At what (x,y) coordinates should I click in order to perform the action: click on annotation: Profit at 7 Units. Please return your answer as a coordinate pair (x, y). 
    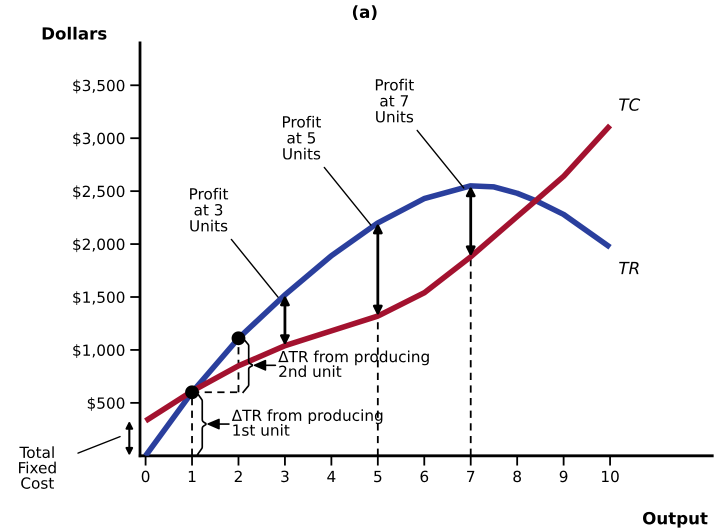
    Looking at the image, I should click on (395, 100).